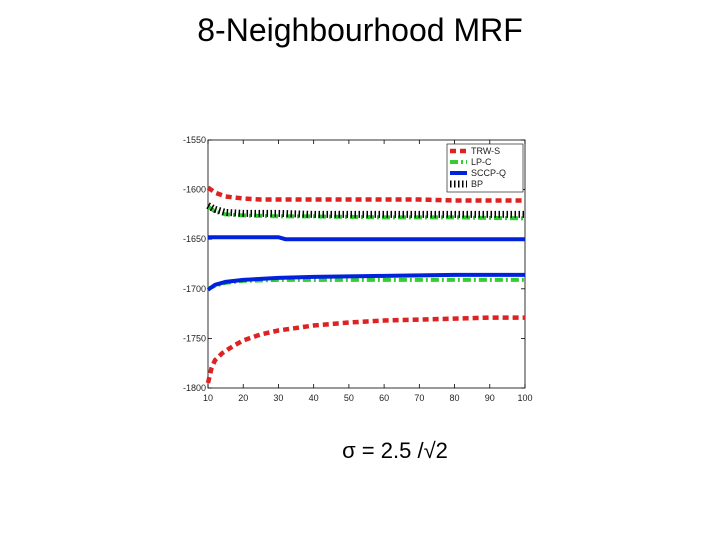  What do you see at coordinates (524, 398) in the screenshot?
I see `x-tick-label: 100` at bounding box center [524, 398].